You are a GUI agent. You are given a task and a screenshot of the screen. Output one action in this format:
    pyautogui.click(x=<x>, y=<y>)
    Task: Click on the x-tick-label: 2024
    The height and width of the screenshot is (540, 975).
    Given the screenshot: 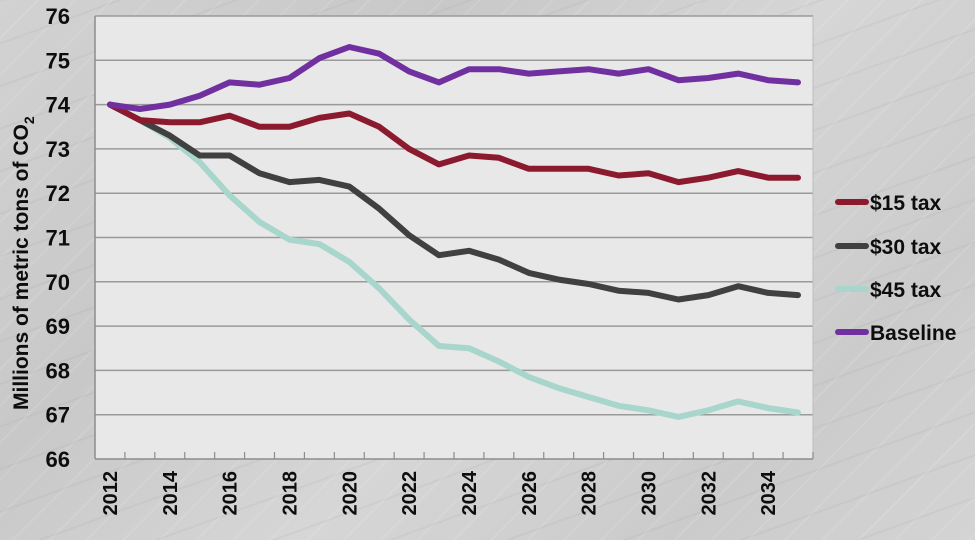 What is the action you would take?
    pyautogui.click(x=470, y=492)
    